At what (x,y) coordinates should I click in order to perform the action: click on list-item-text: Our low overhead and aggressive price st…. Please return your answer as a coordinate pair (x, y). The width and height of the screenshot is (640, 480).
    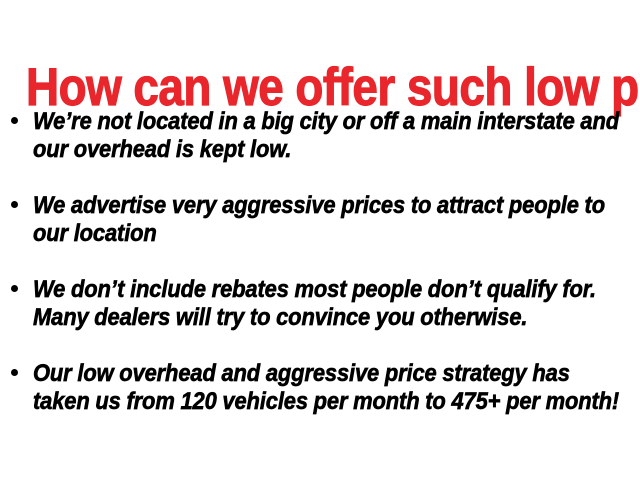
    Looking at the image, I should click on (326, 388).